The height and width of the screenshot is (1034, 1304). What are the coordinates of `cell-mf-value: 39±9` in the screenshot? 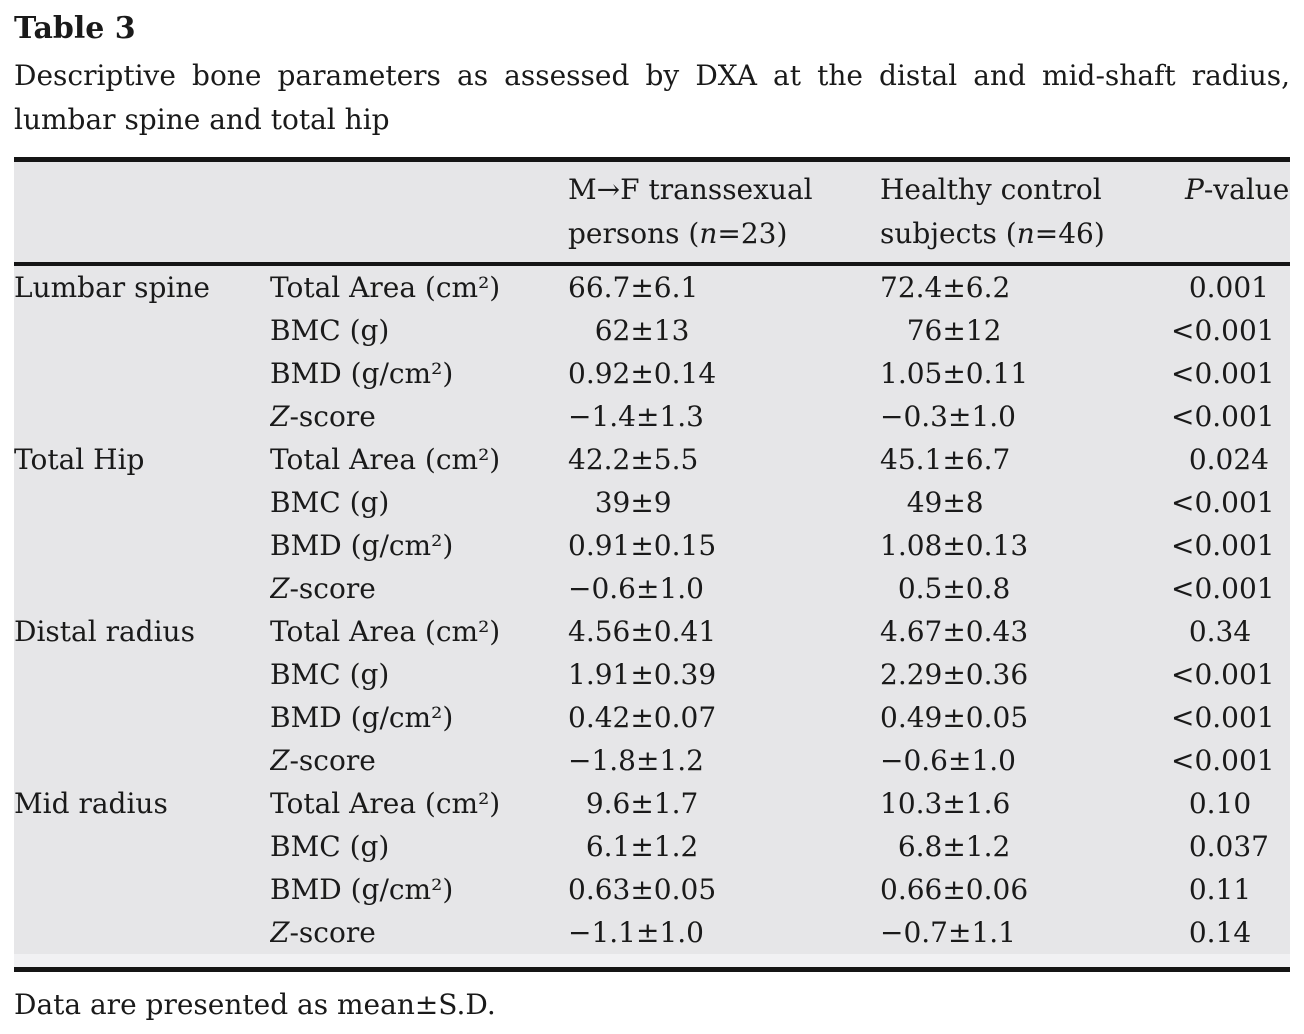 It's located at (620, 502).